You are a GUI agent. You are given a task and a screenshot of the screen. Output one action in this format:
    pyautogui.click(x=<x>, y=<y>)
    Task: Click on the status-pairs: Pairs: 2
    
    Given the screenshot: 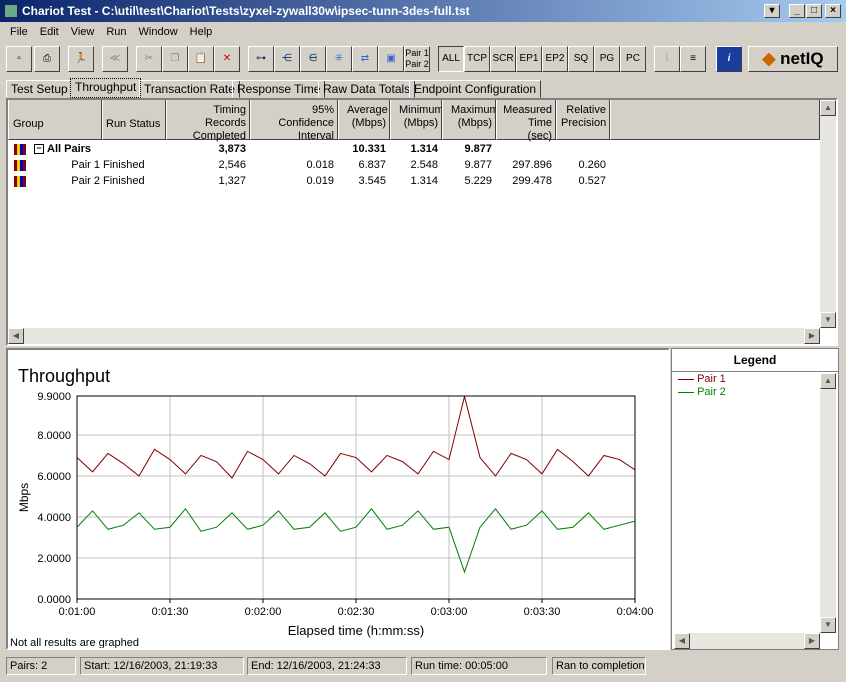 What is the action you would take?
    pyautogui.click(x=41, y=666)
    